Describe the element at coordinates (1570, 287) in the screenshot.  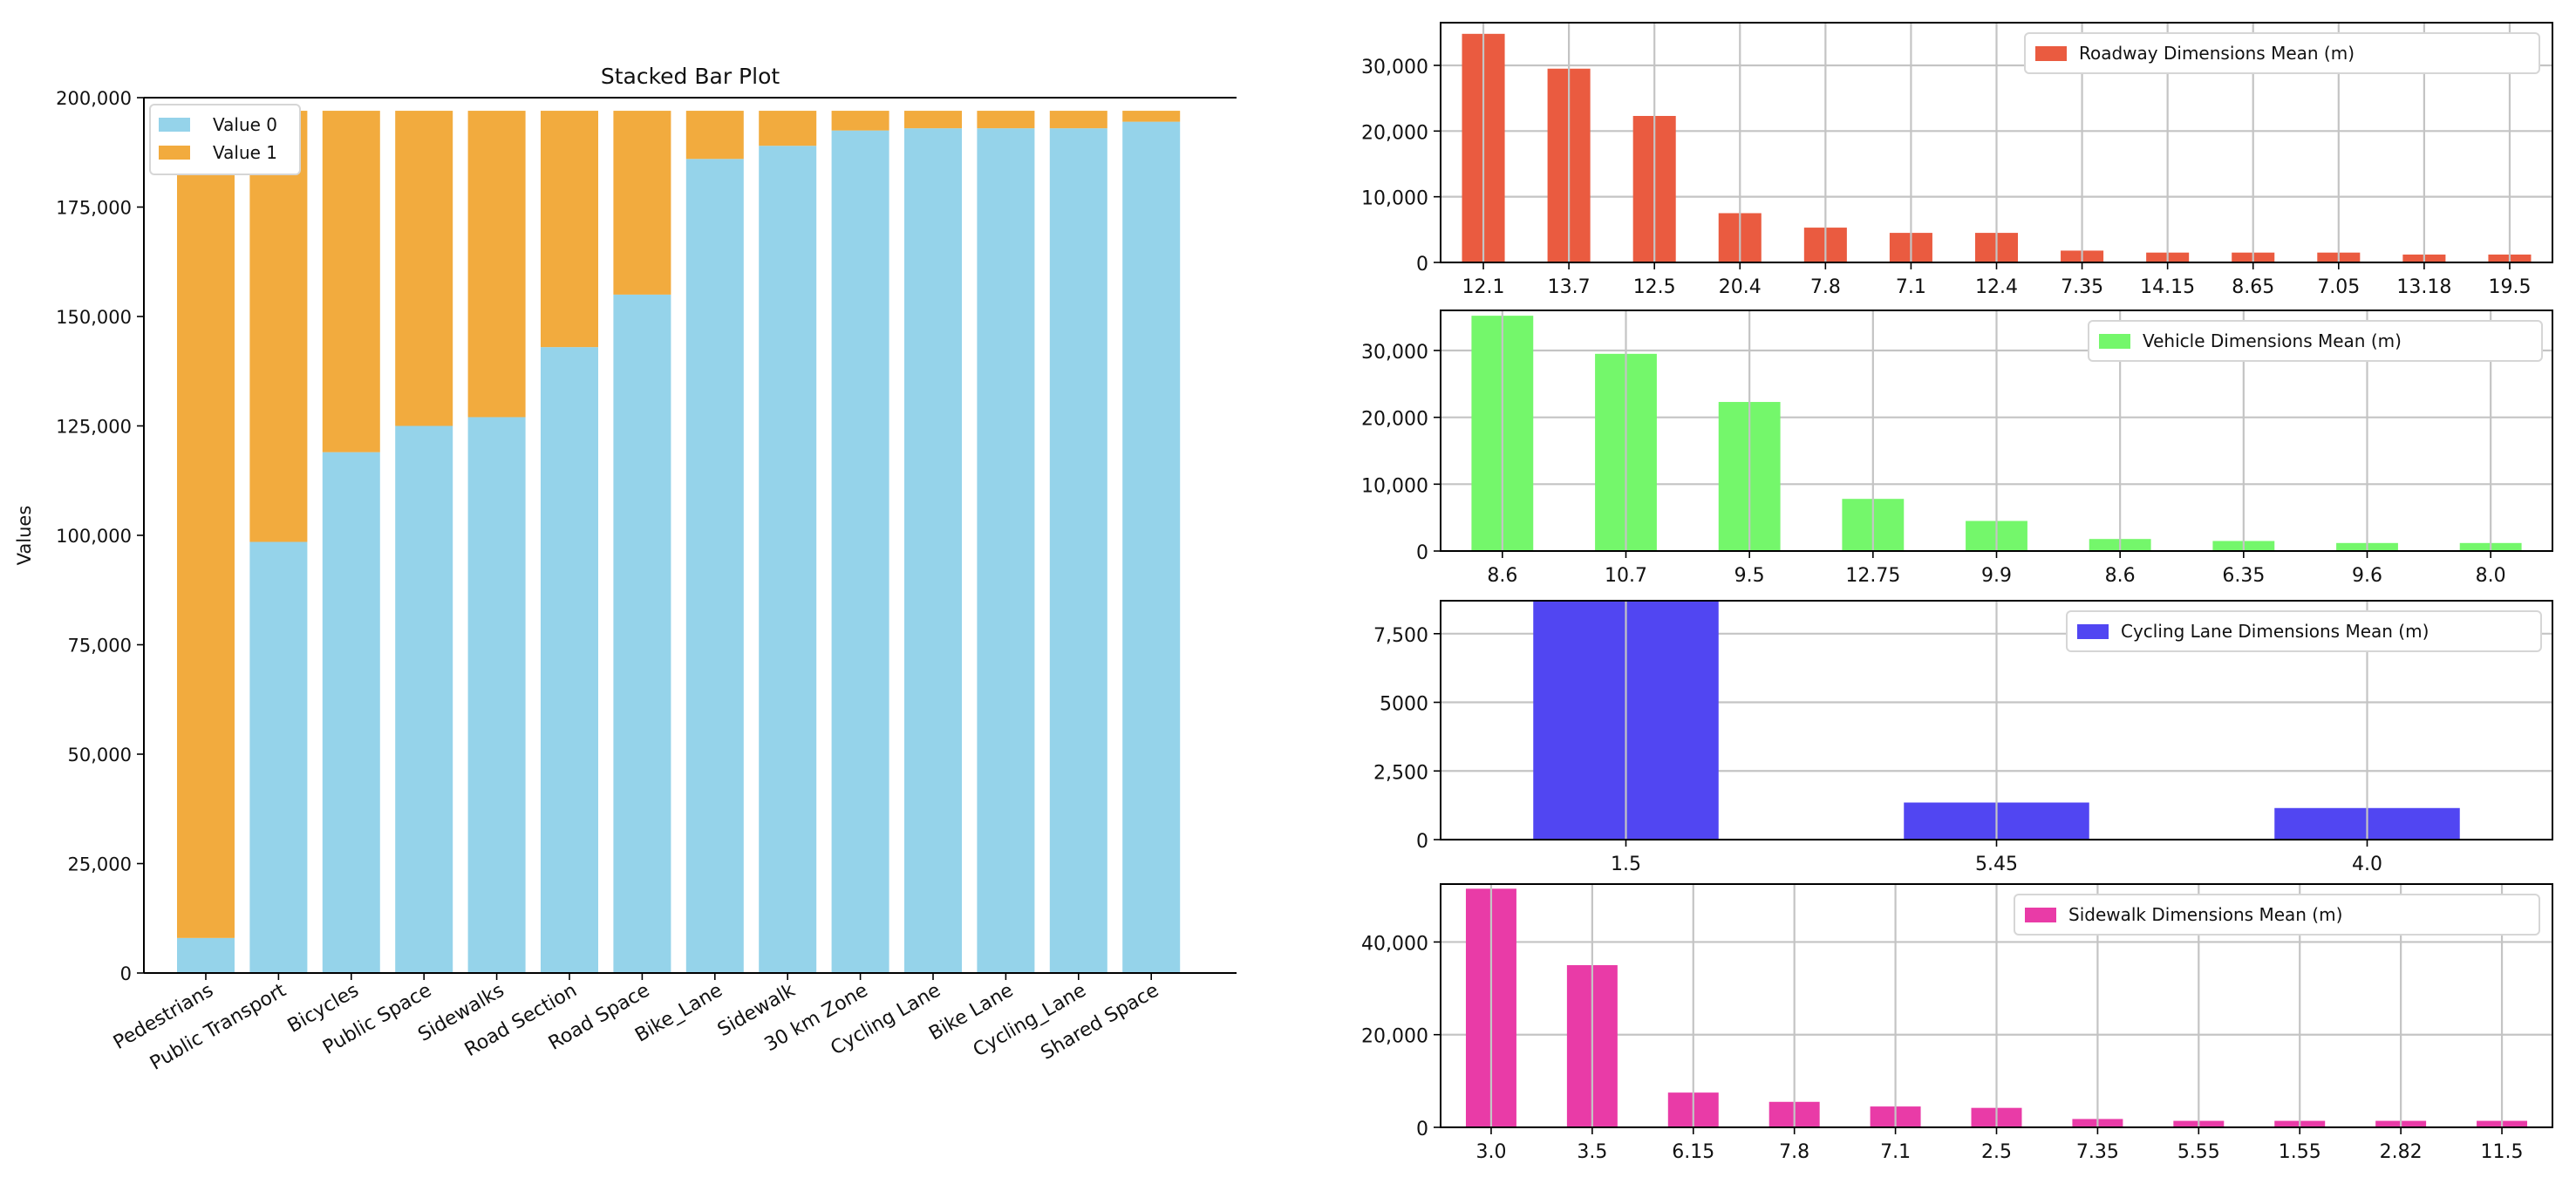
I see `x-tick-label: 13.7` at that location.